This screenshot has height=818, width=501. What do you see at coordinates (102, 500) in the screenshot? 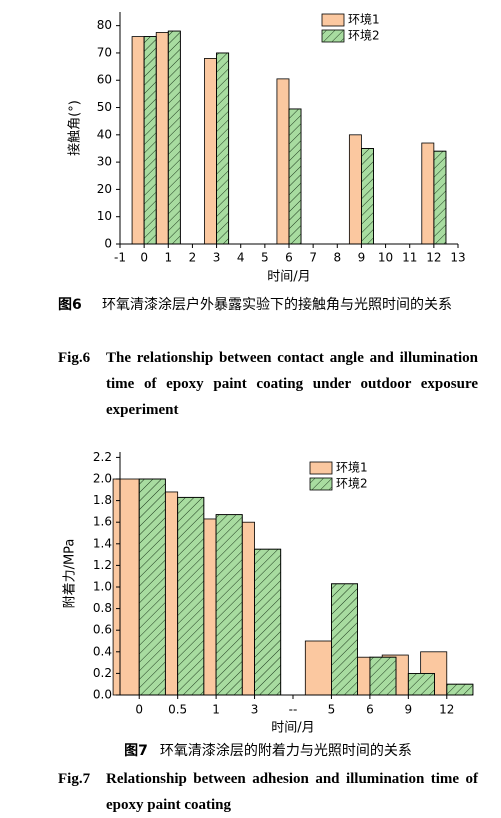
I see `y-tick-label: 1.8` at bounding box center [102, 500].